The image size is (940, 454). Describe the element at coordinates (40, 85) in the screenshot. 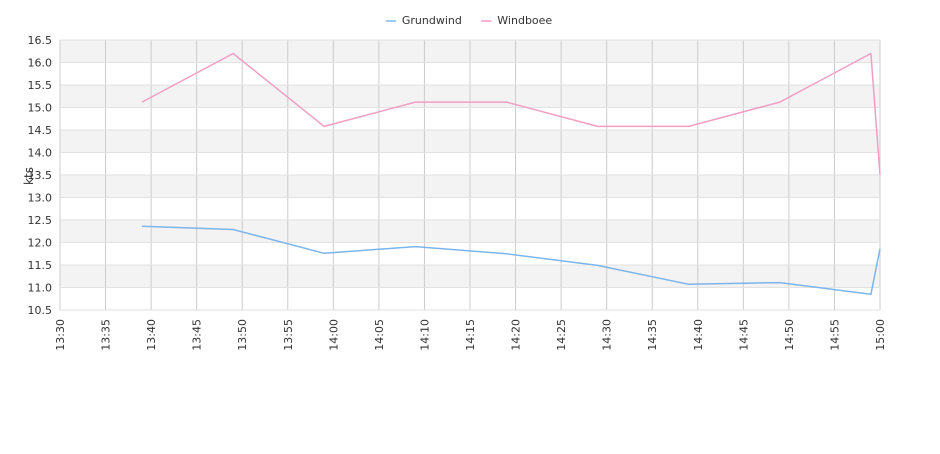

I see `y-tick-label: 15.5` at that location.